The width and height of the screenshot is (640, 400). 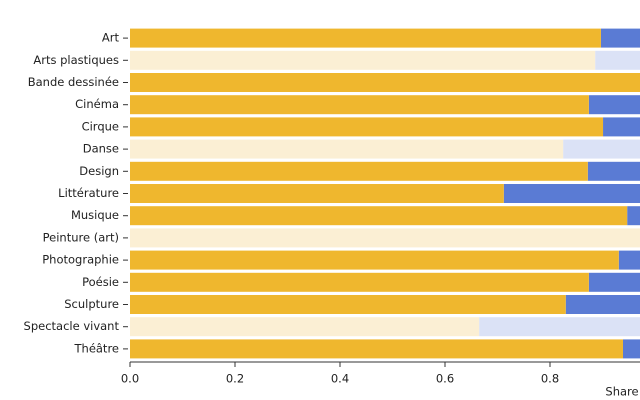 What do you see at coordinates (80, 260) in the screenshot?
I see `y-tick-label: Photographie` at bounding box center [80, 260].